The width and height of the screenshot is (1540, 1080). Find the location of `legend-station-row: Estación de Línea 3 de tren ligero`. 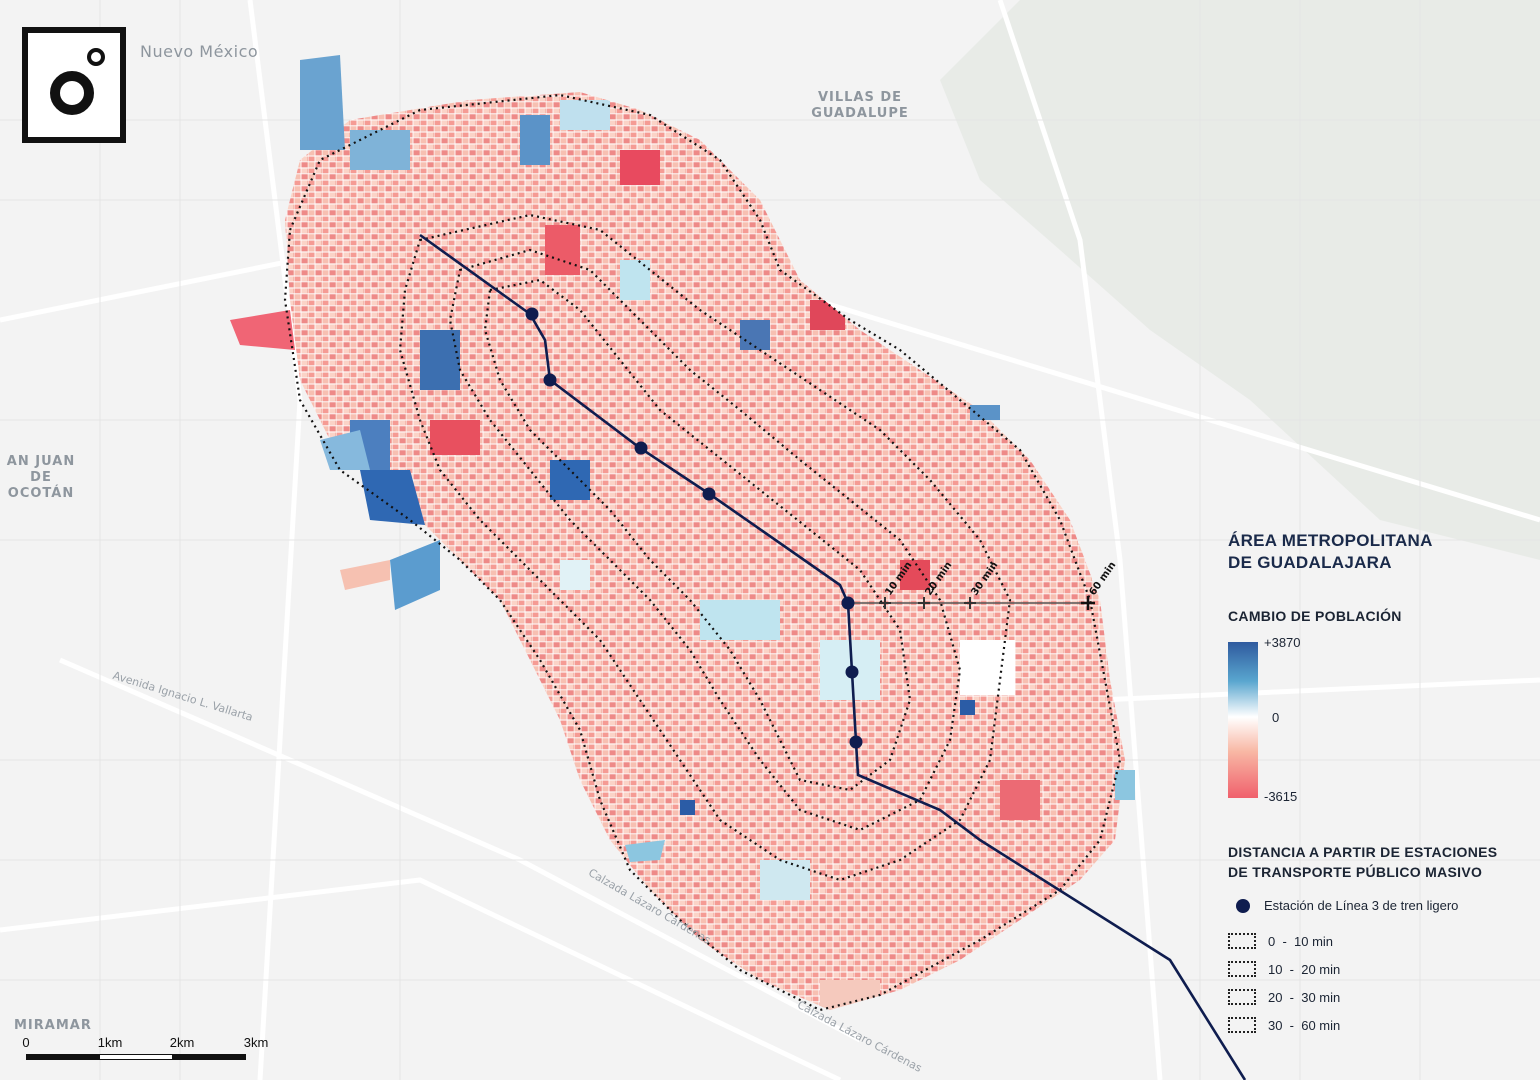

legend-station-row: Estación de Línea 3 de tren ligero is located at coordinates (1343, 905).